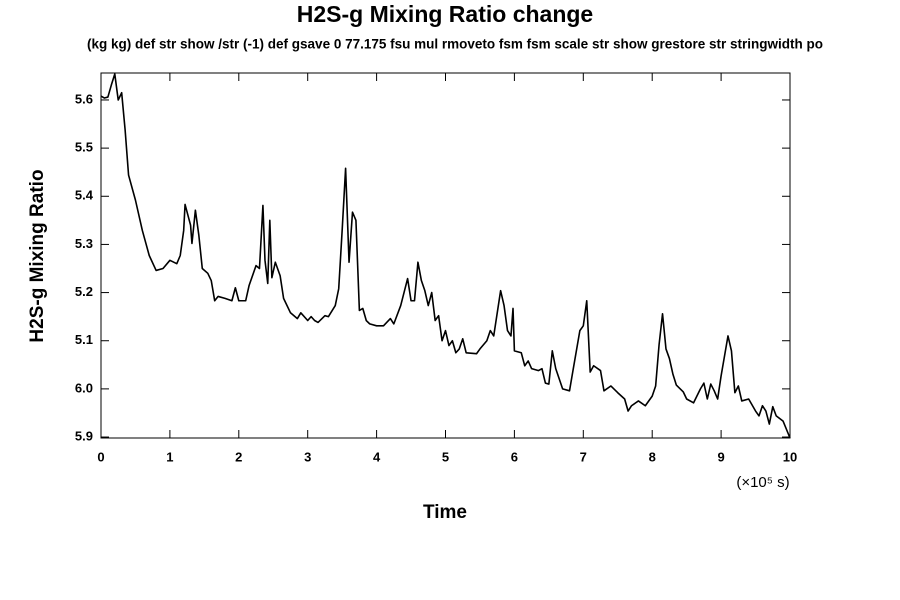 This screenshot has height=600, width=900. Describe the element at coordinates (652, 456) in the screenshot. I see `x-tick-label: 8` at that location.